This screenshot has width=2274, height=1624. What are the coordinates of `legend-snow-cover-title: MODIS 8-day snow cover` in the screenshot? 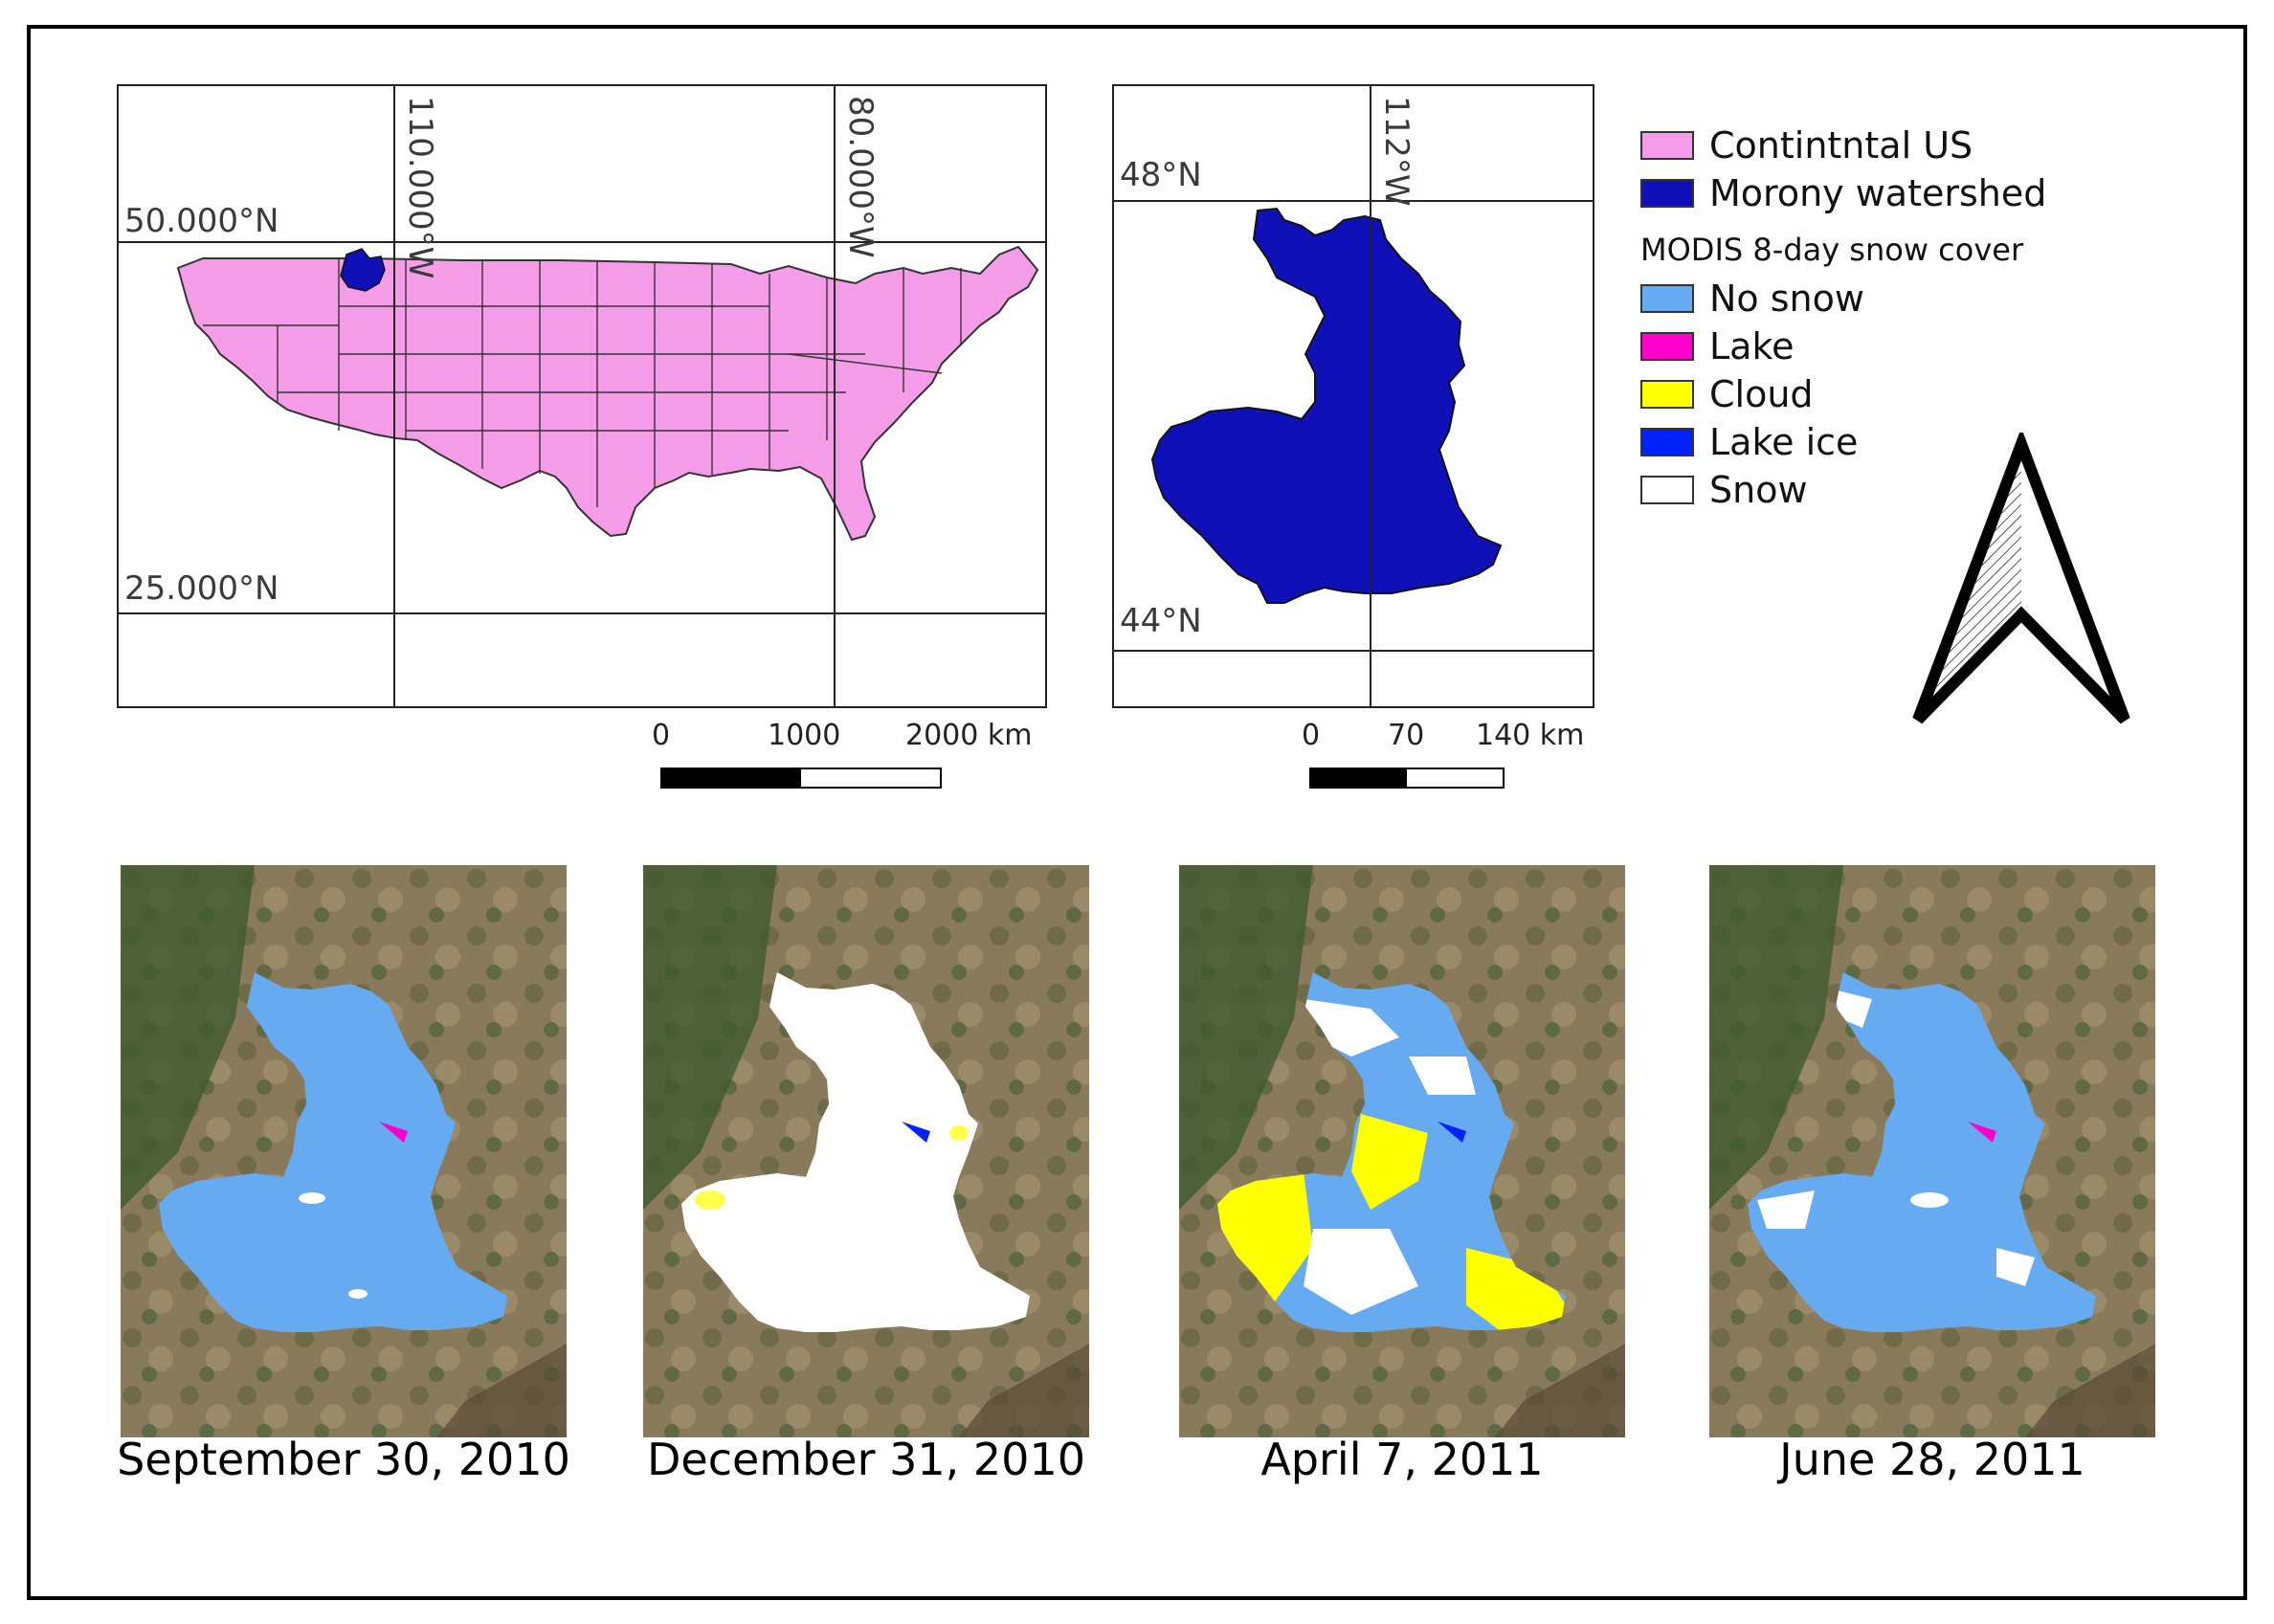 It's located at (1832, 250).